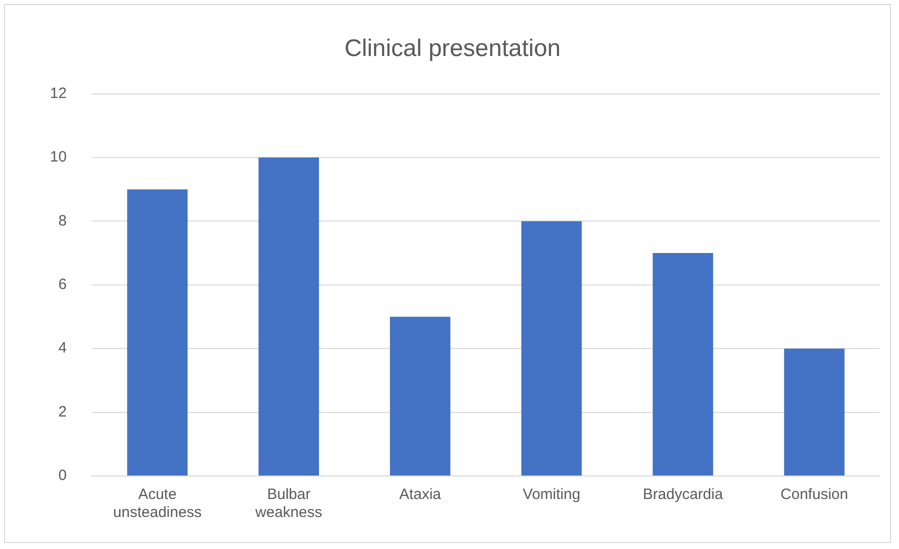 This screenshot has width=899, height=549. Describe the element at coordinates (288, 504) in the screenshot. I see `x-tick-label: Bulbar weakness` at that location.